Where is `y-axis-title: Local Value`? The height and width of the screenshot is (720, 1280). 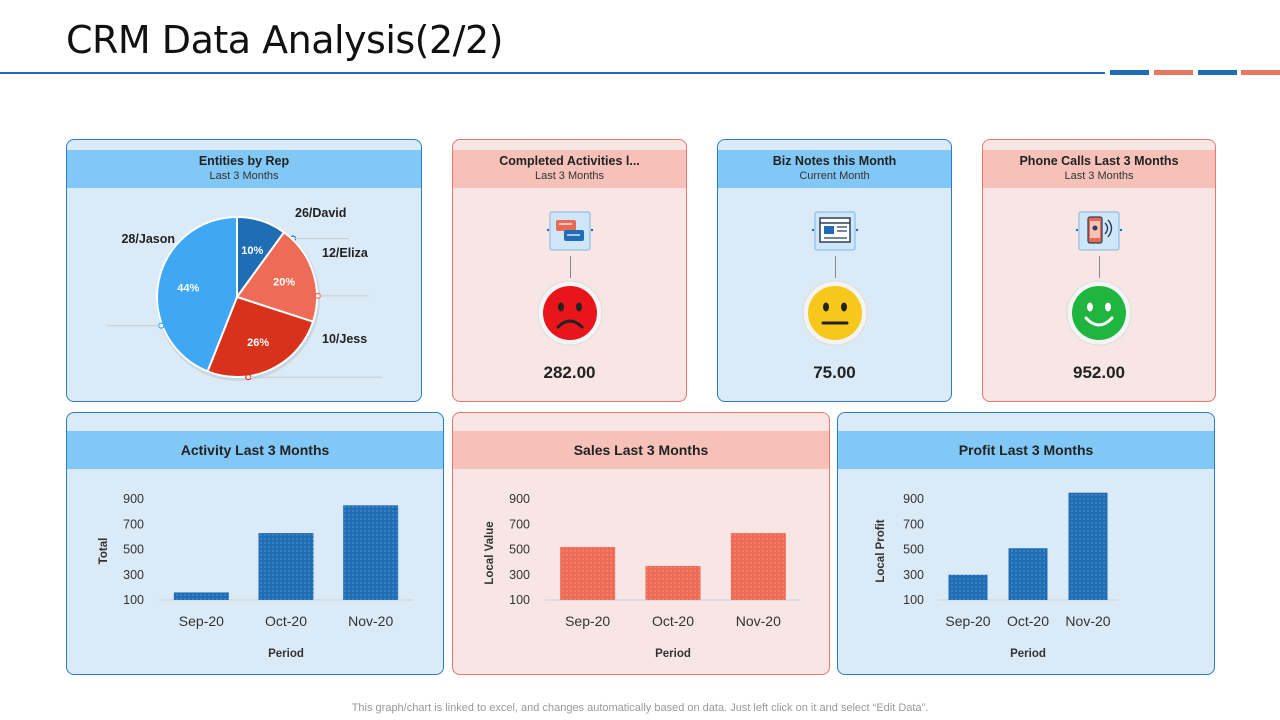
y-axis-title: Local Value is located at coordinates (490, 552).